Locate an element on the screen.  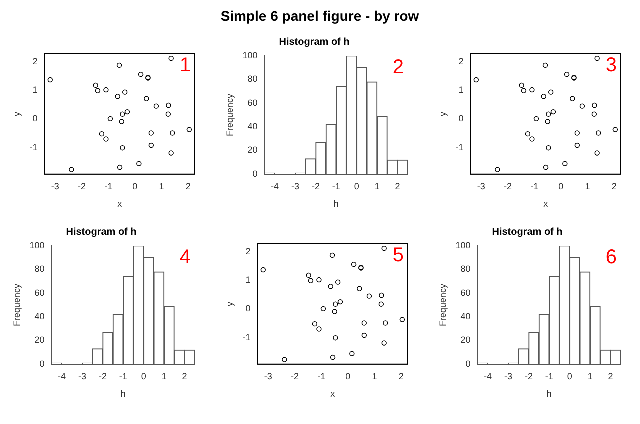
annotation: 1 is located at coordinates (185, 65).